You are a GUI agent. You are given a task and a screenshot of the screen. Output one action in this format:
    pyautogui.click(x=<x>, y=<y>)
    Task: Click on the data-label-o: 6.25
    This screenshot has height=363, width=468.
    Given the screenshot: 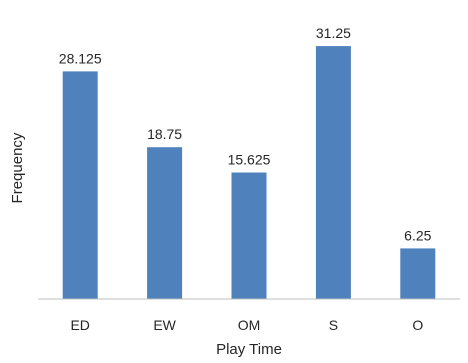 What is the action you would take?
    pyautogui.click(x=417, y=235)
    